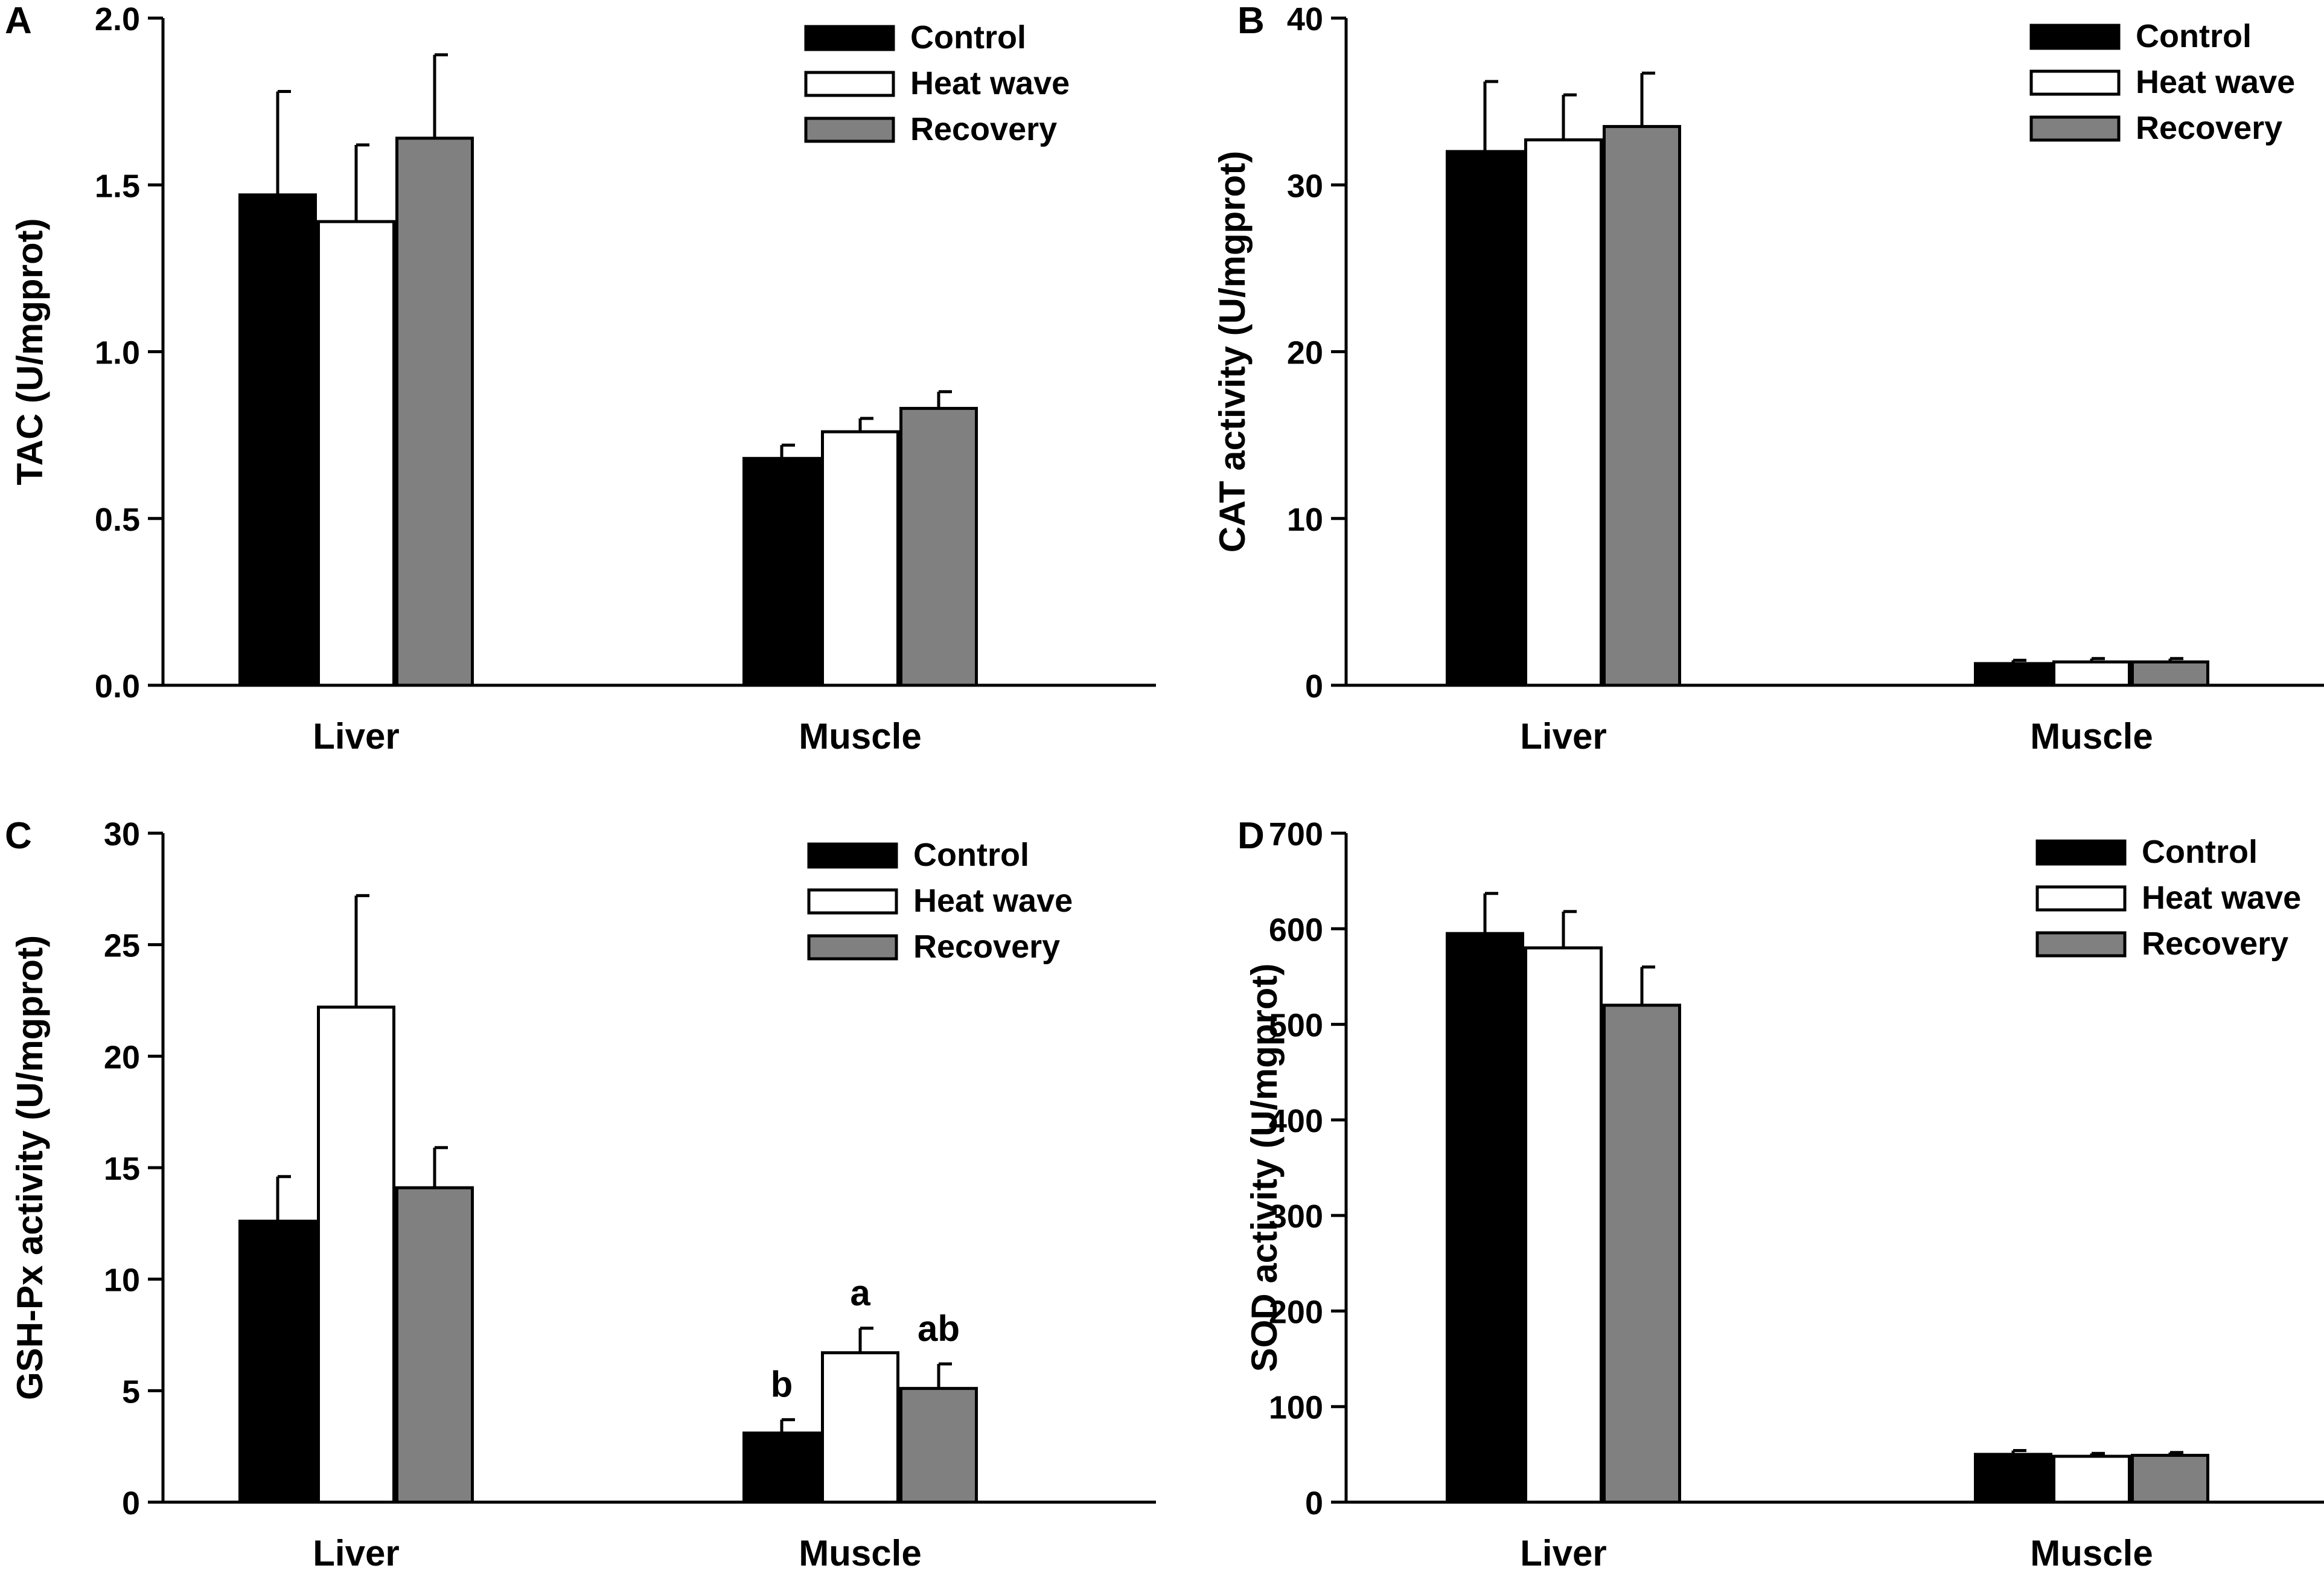 The width and height of the screenshot is (2324, 1571). I want to click on y-tick-label: 500, so click(1296, 1026).